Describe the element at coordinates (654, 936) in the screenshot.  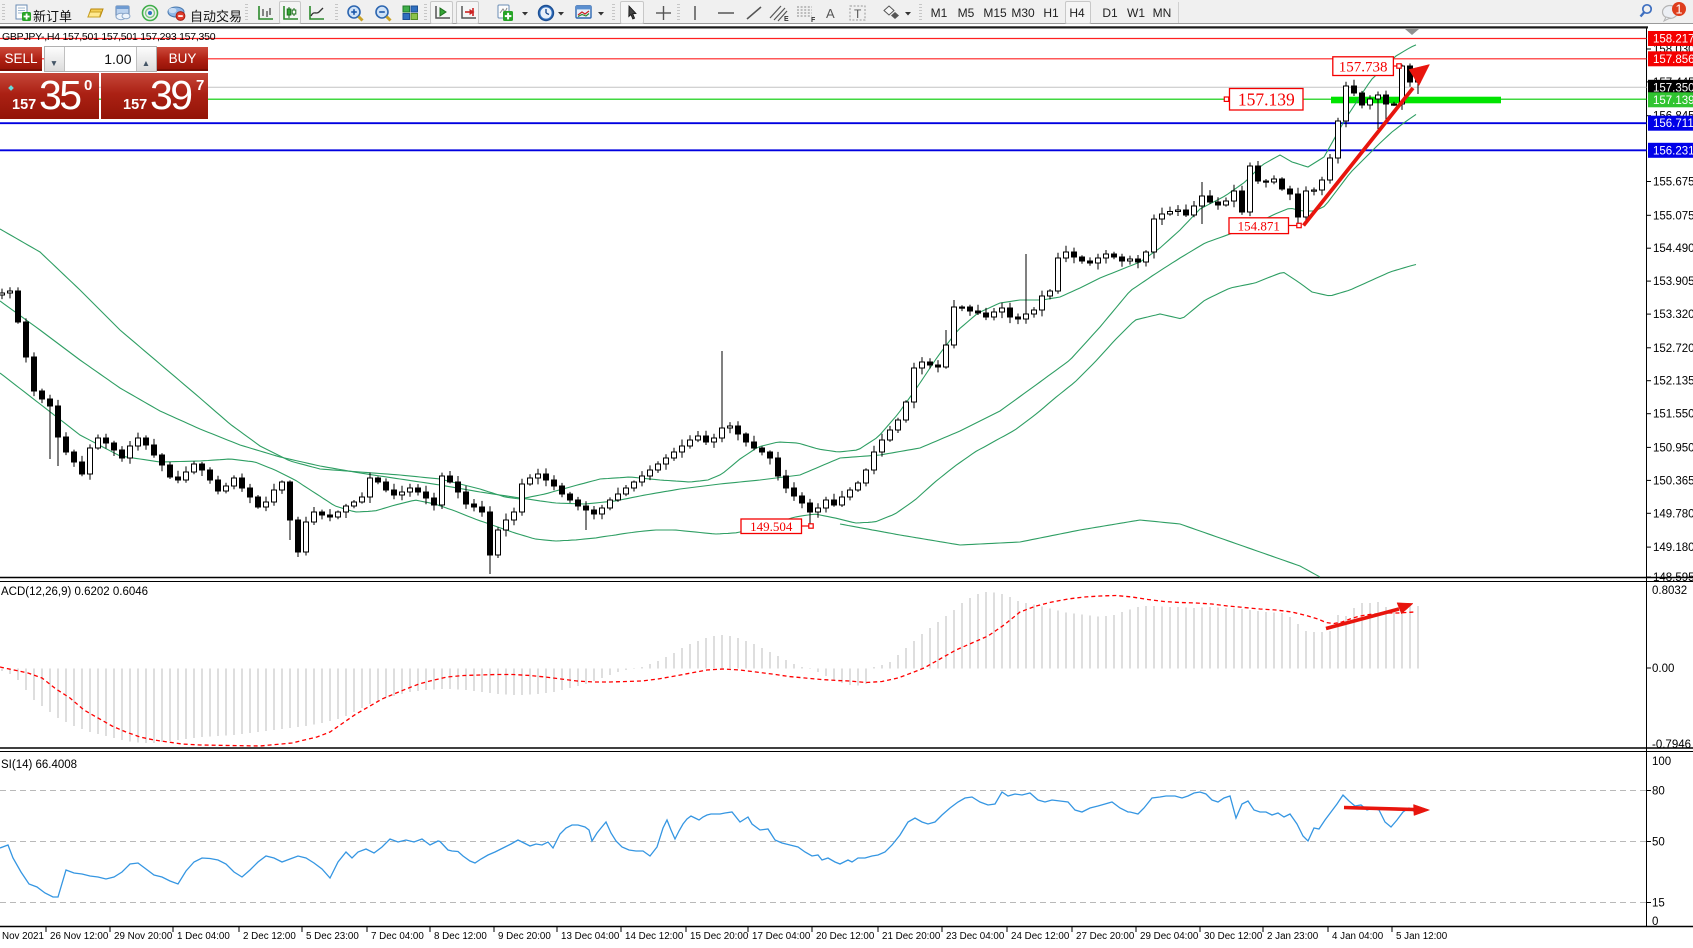
I see `svg-text: 14 Dec 12:00` at that location.